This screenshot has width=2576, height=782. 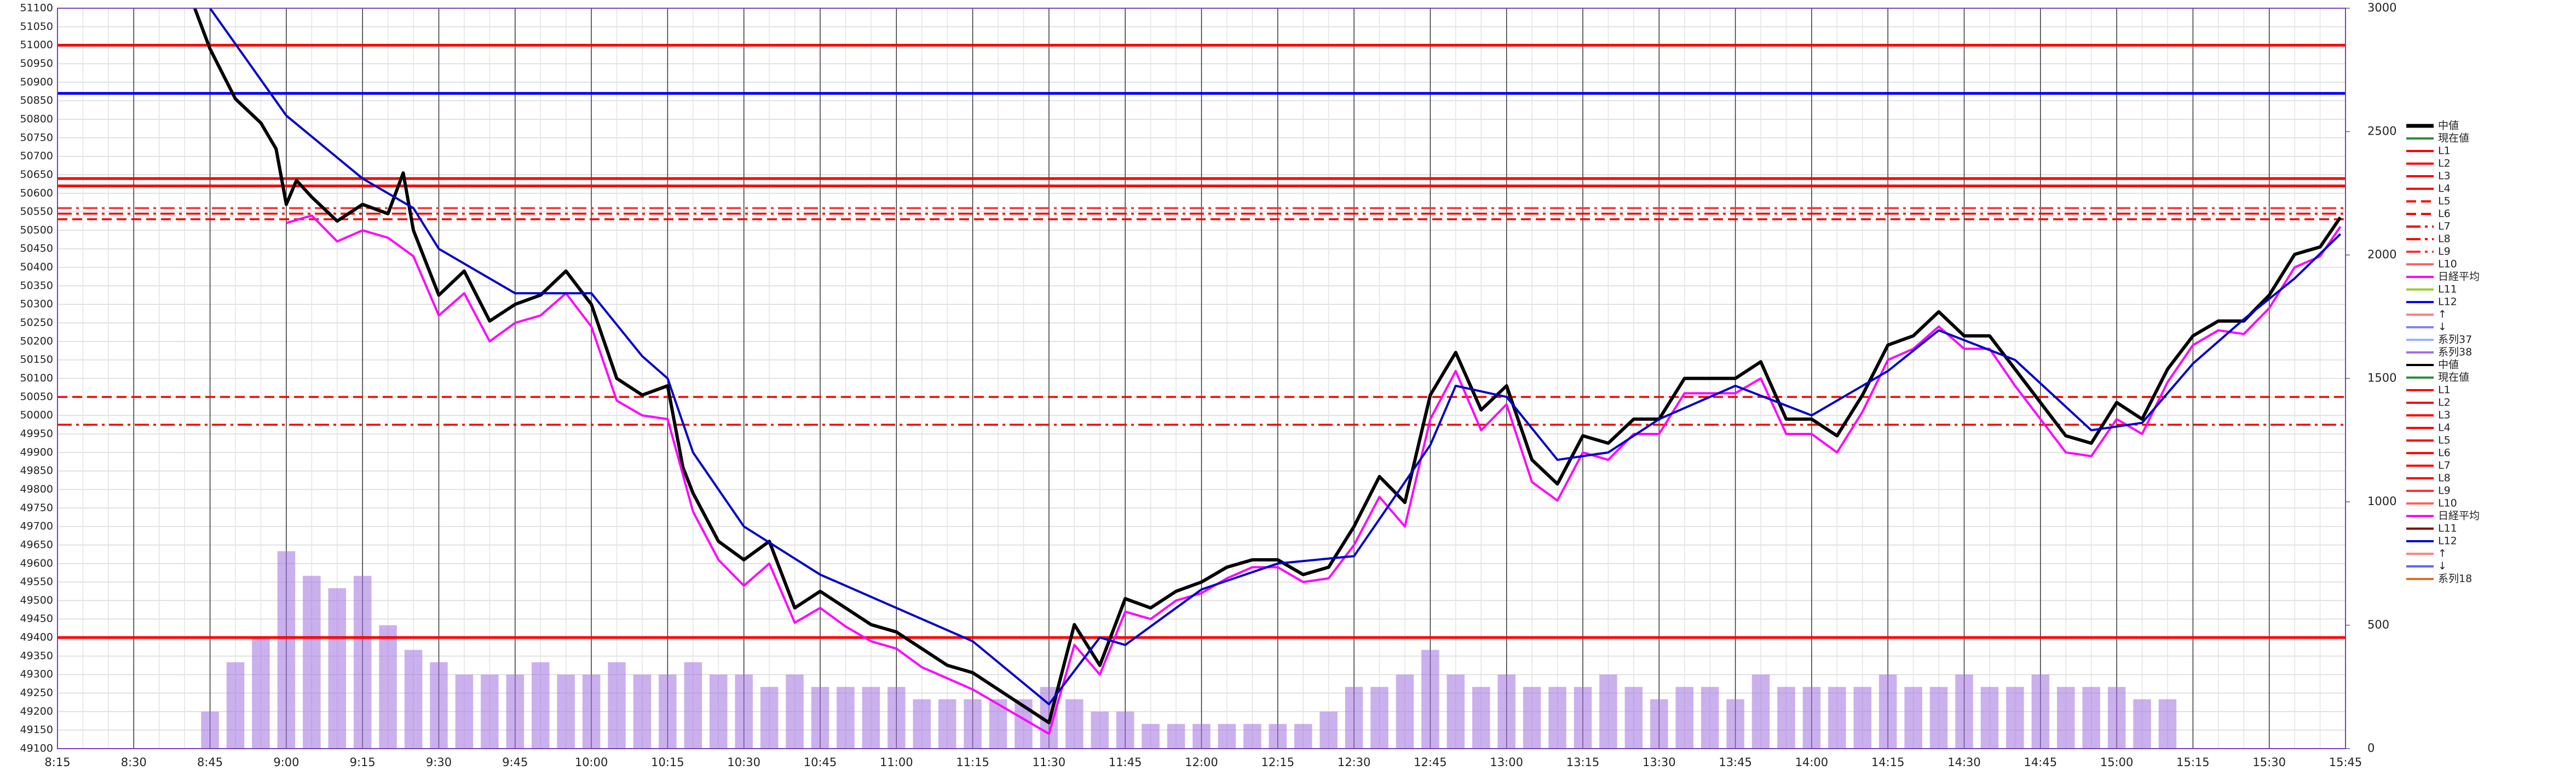 What do you see at coordinates (36, 508) in the screenshot?
I see `y-tick-label: 49750` at bounding box center [36, 508].